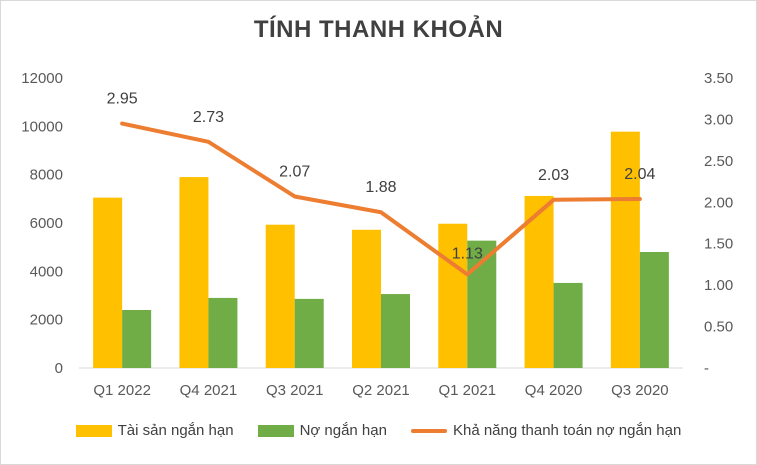 The image size is (757, 465). Describe the element at coordinates (46, 175) in the screenshot. I see `y-left-tick-label: 8000` at that location.